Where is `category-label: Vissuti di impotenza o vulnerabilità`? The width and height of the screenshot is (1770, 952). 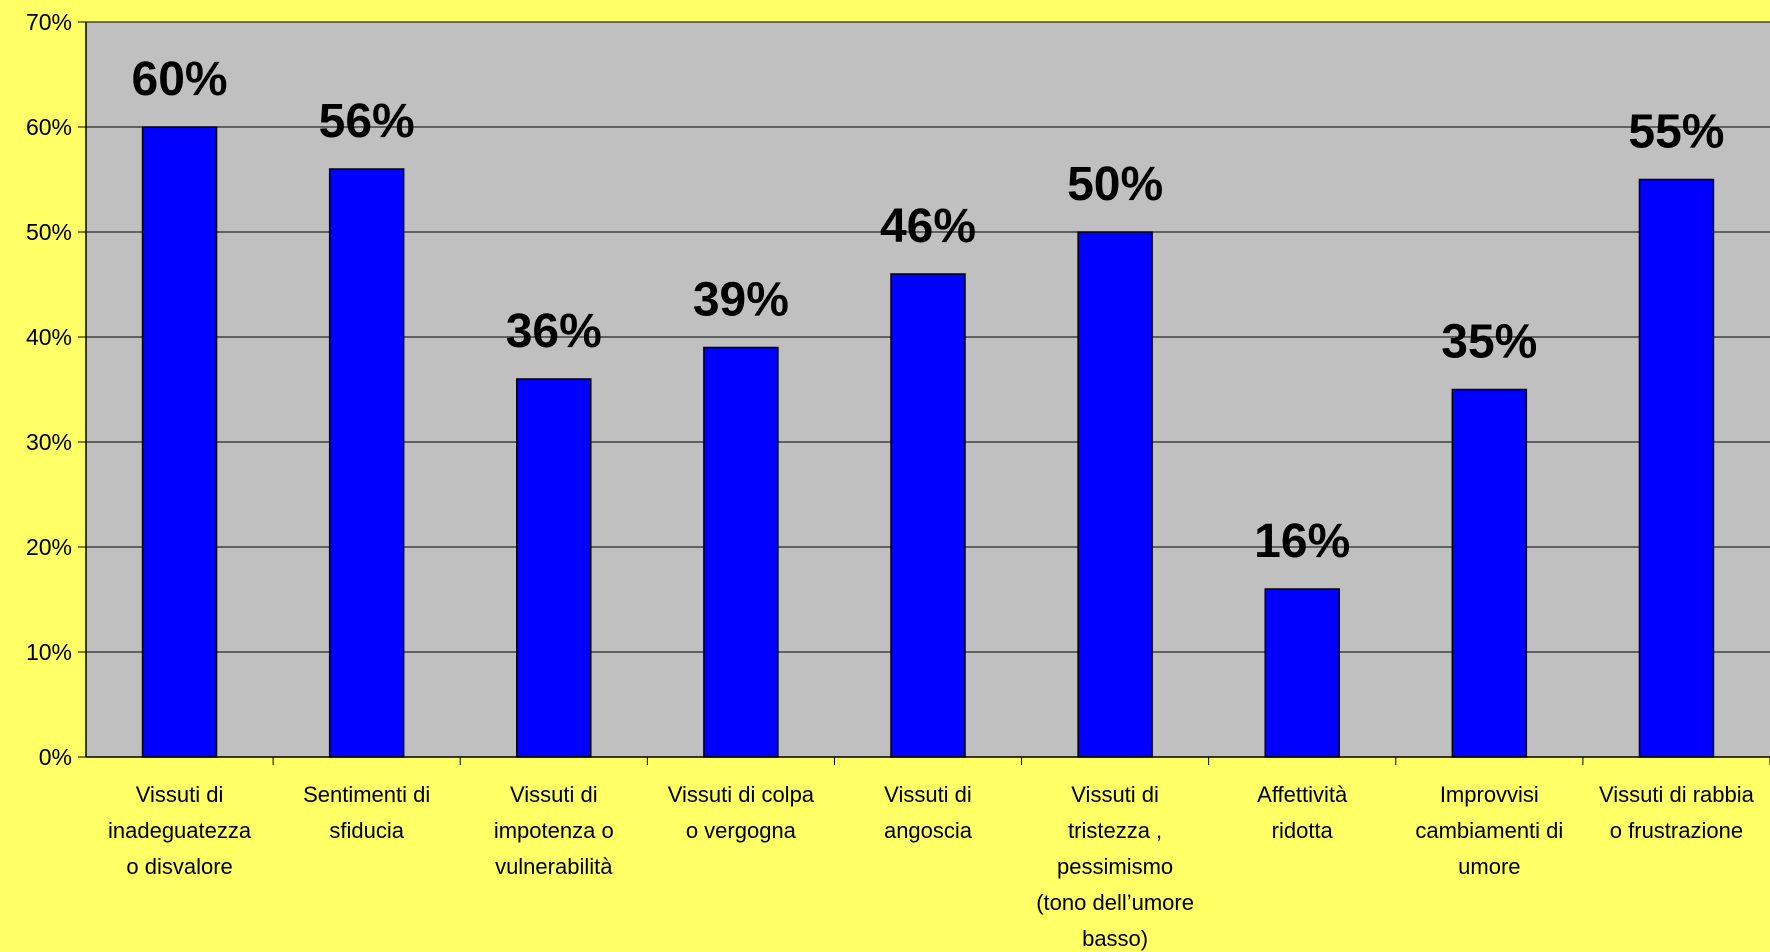 category-label: Vissuti di impotenza o vulnerabilità is located at coordinates (554, 830).